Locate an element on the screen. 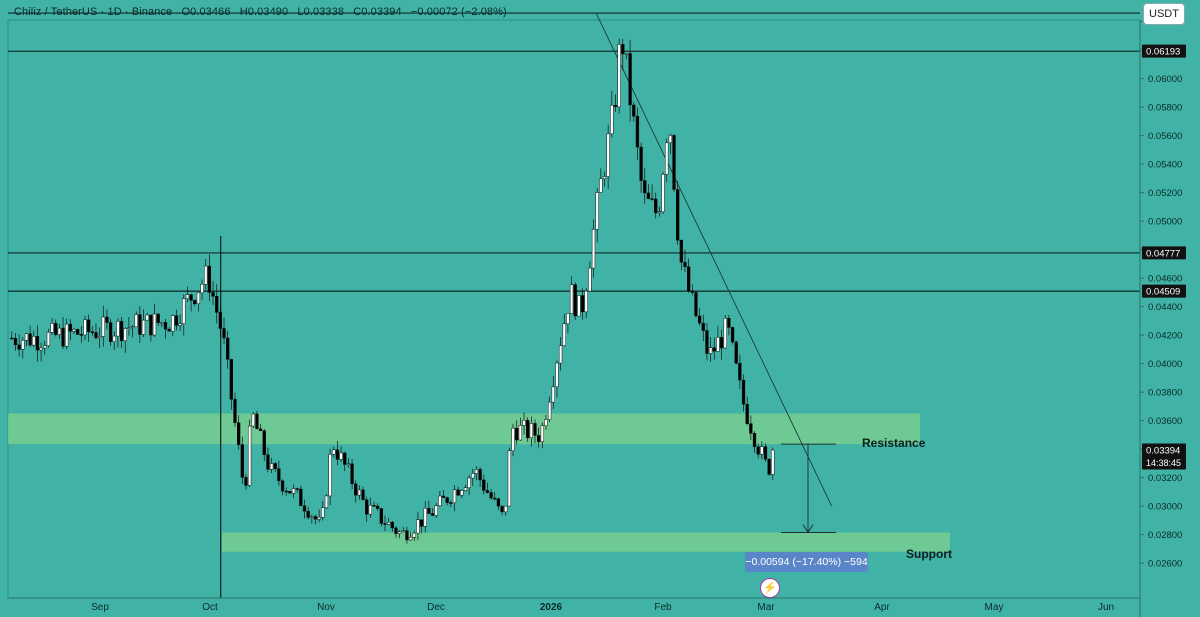 This screenshot has height=617, width=1200. change-value: −0.00072 (−2.08%) is located at coordinates (458, 12).